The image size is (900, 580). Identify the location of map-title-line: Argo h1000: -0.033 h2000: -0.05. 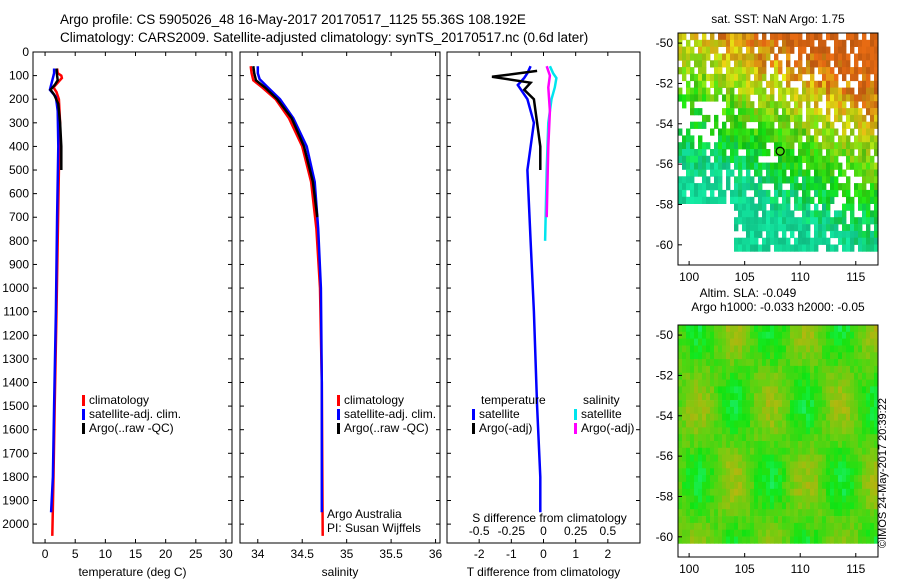
(778, 307).